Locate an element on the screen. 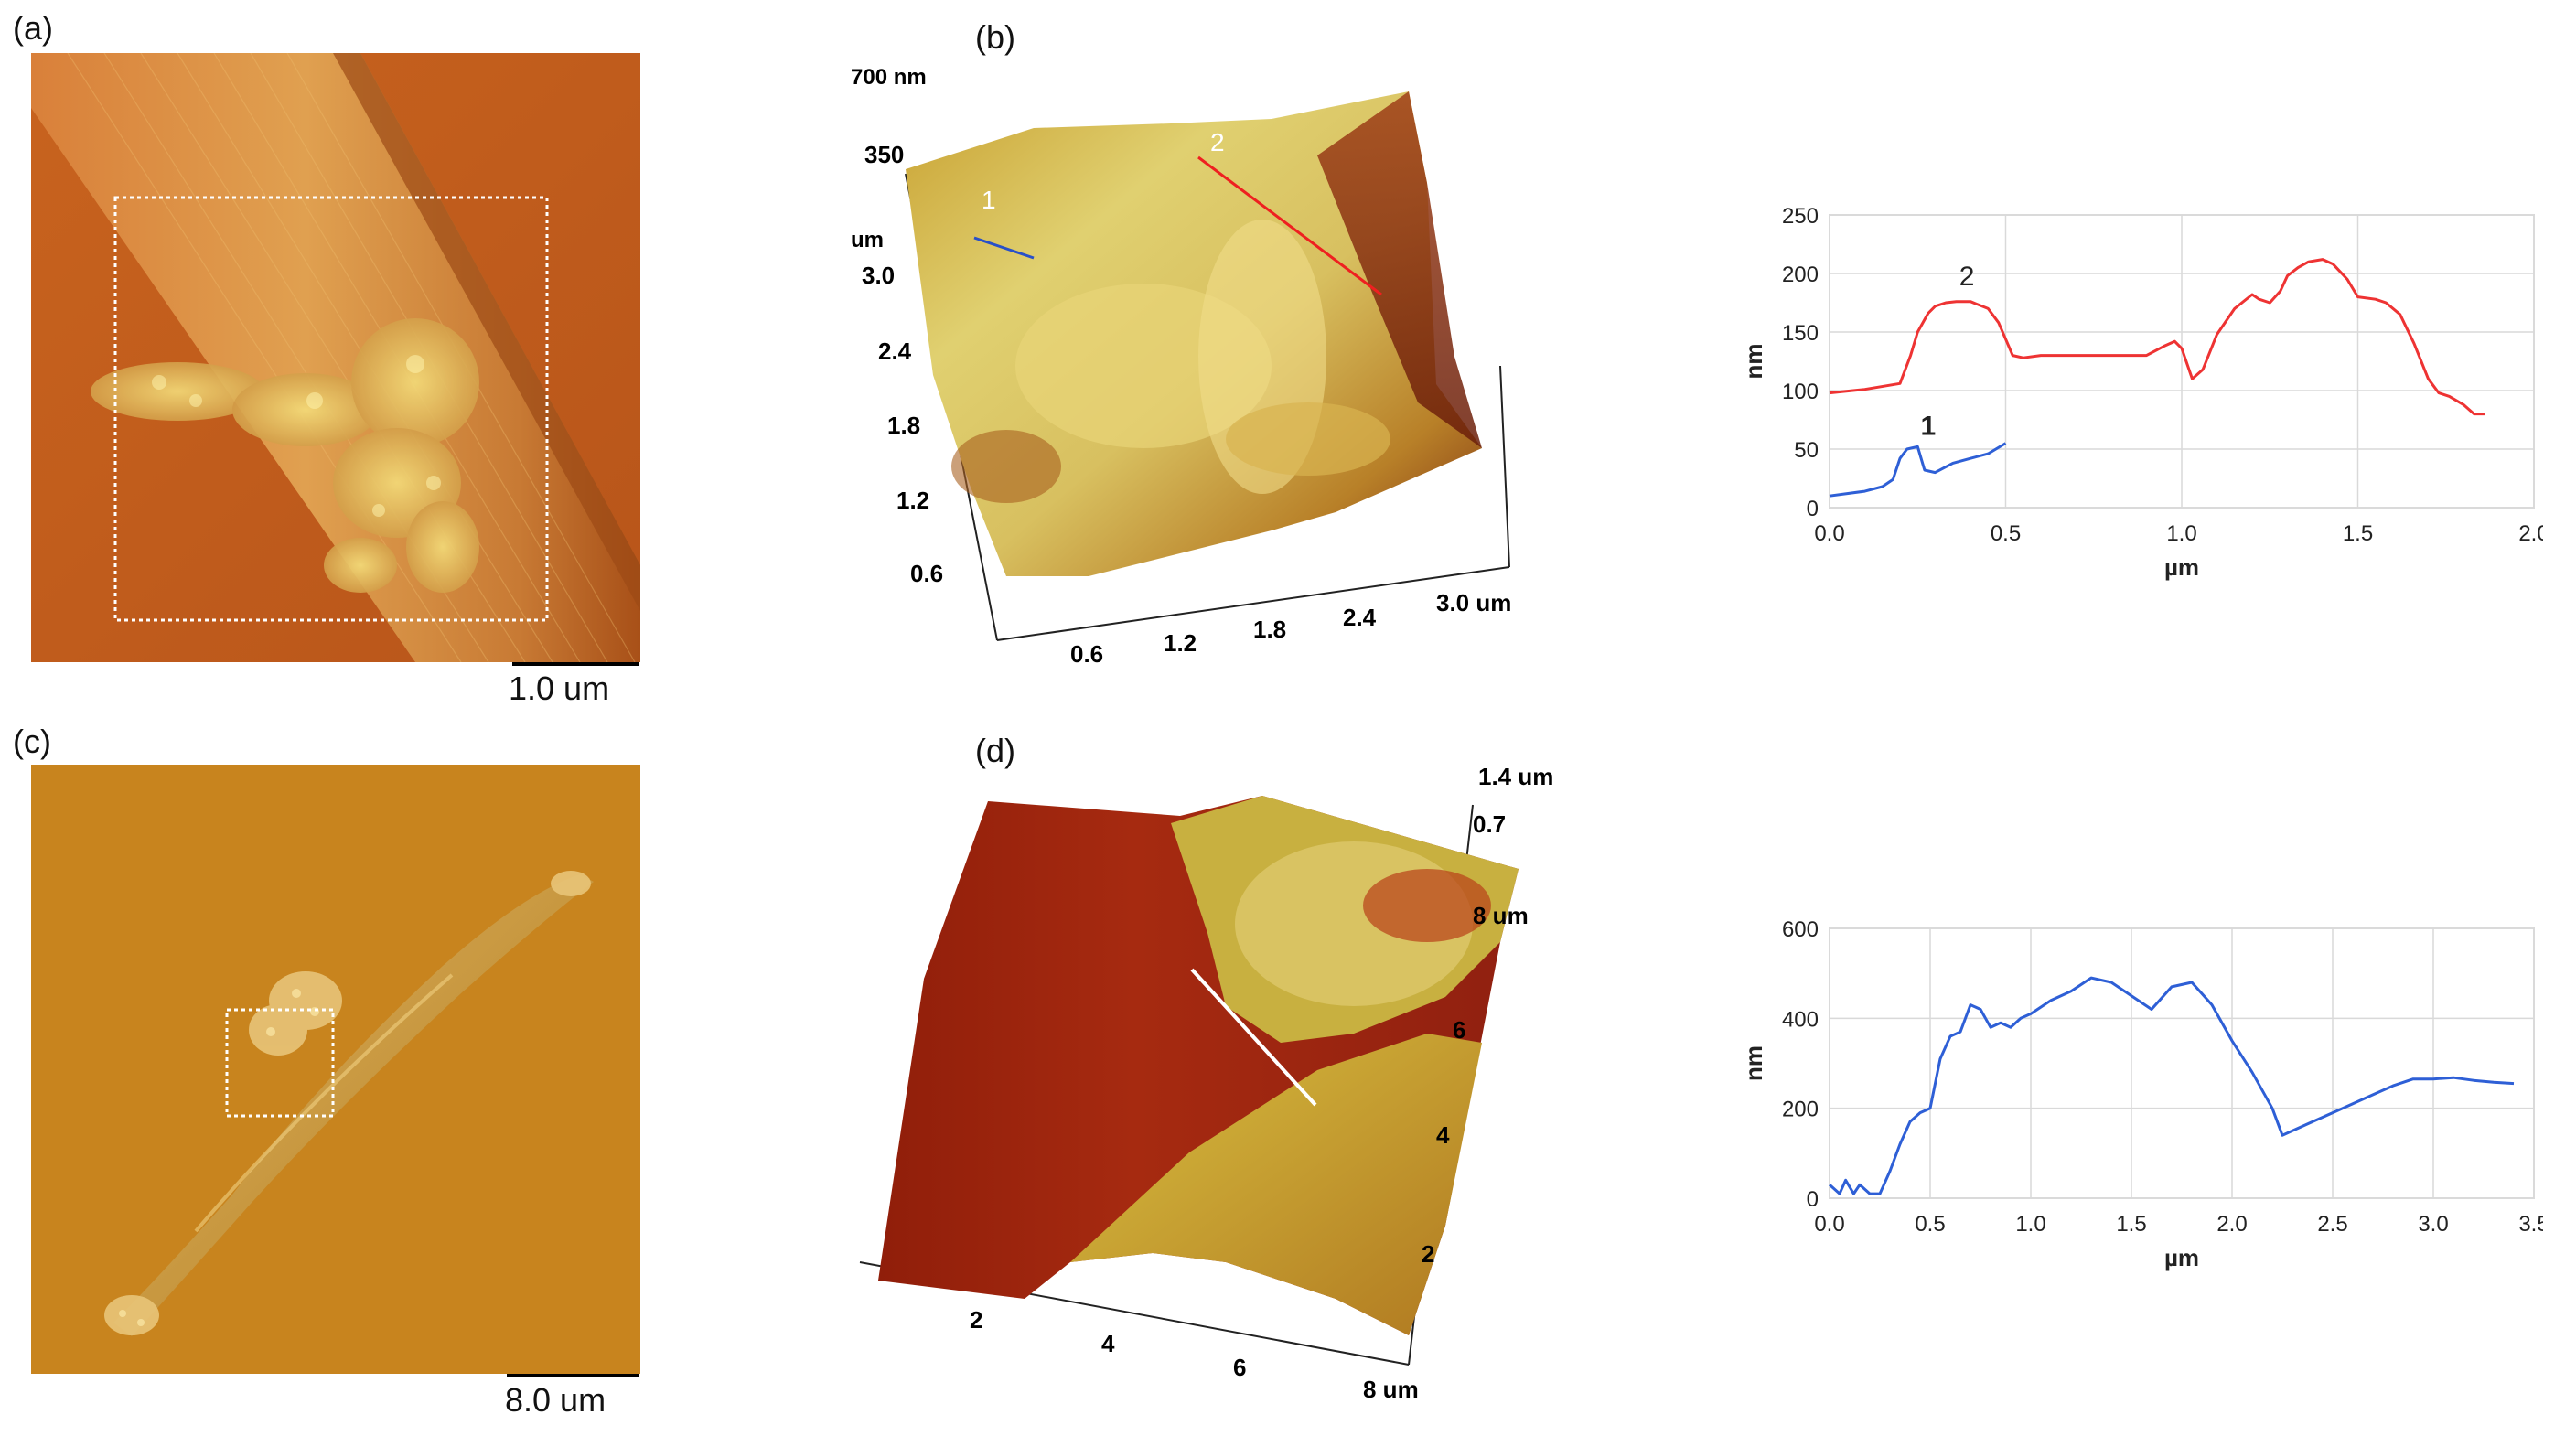 This screenshot has height=1436, width=2576. afm-image-a is located at coordinates (335, 357).